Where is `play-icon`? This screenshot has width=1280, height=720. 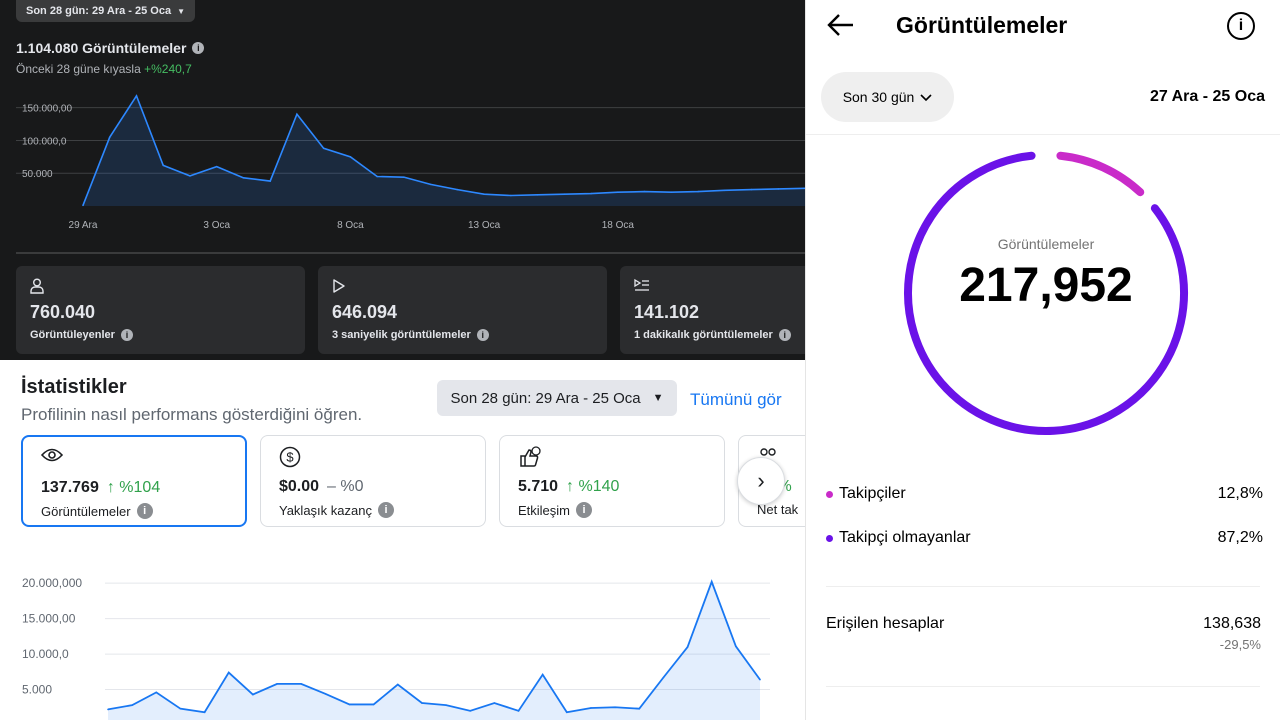 play-icon is located at coordinates (462, 287).